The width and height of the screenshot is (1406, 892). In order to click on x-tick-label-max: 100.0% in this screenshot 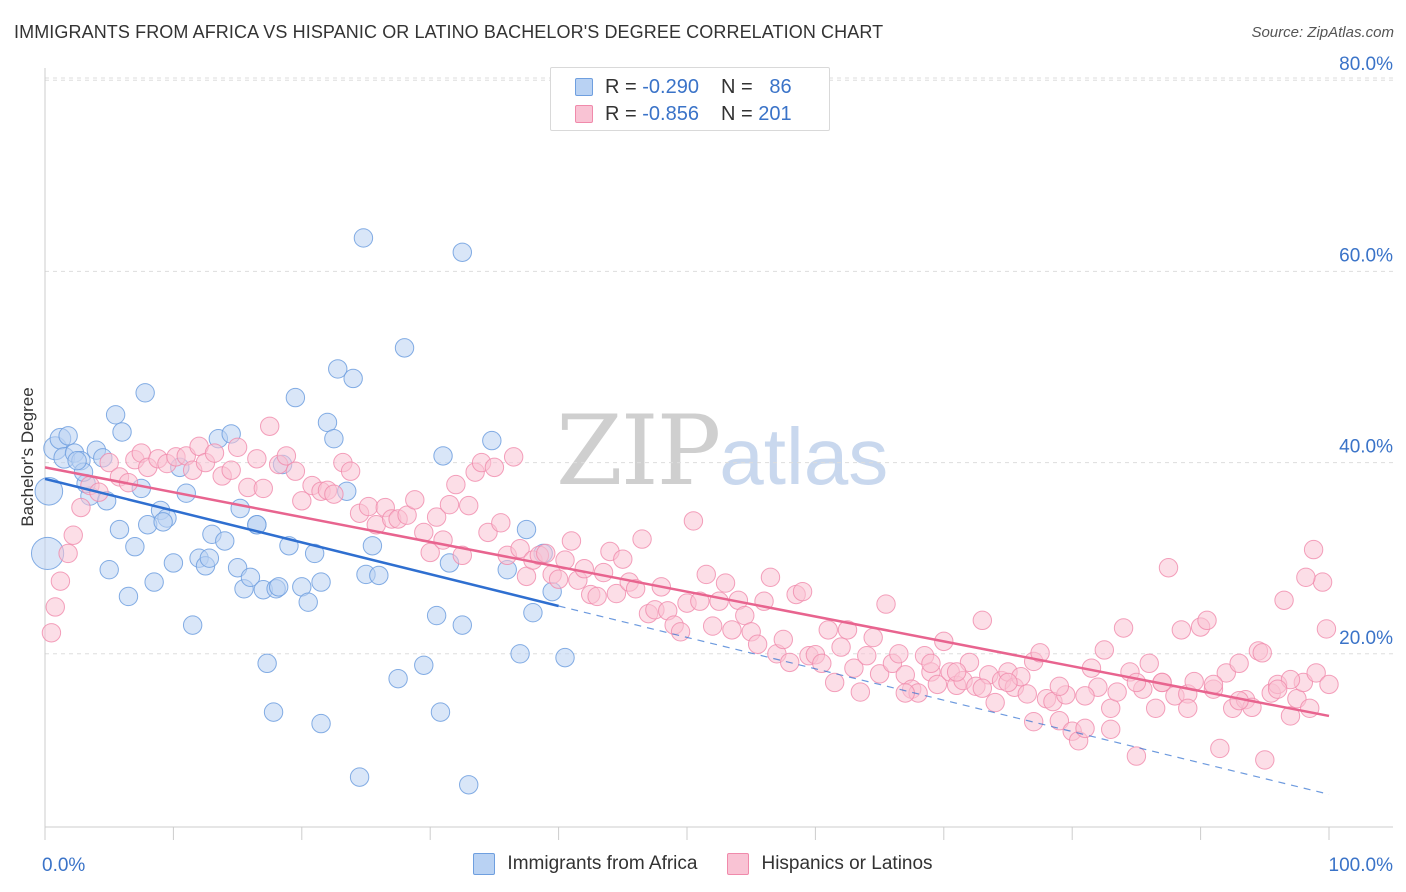, I will do `click(1361, 865)`.